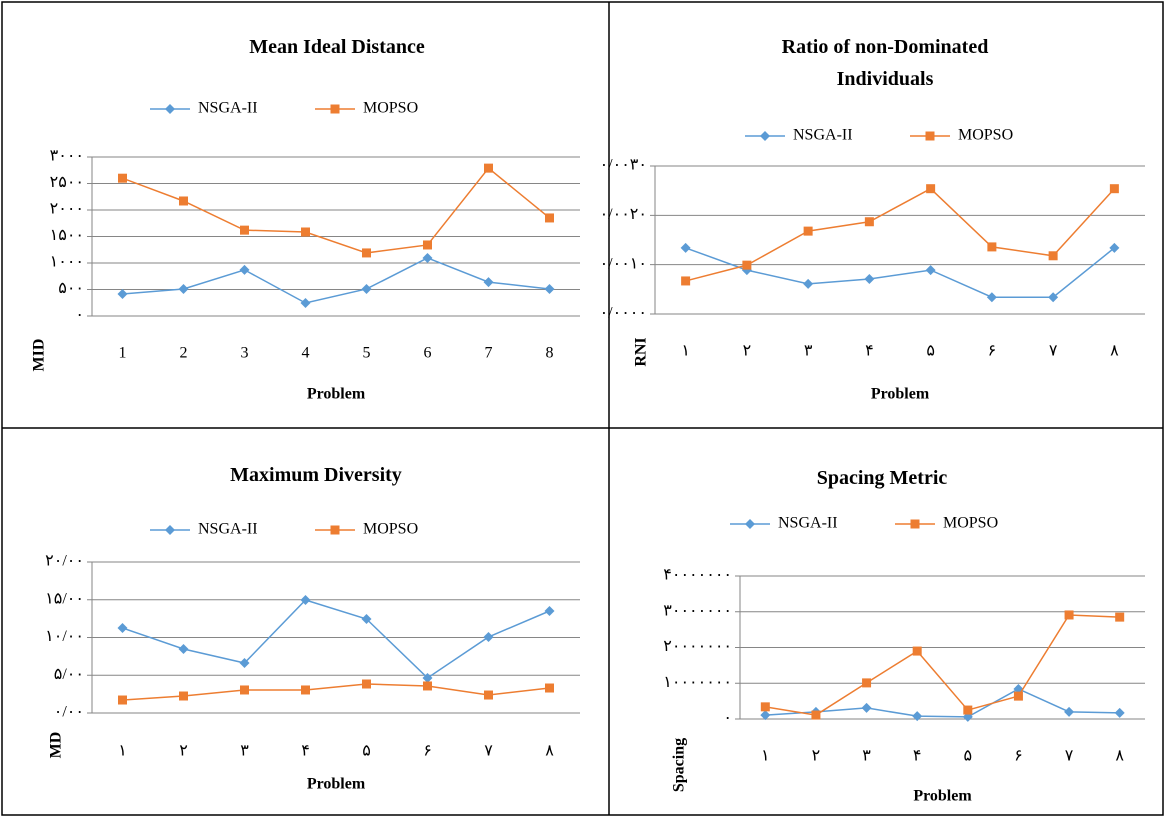 The height and width of the screenshot is (818, 1166). What do you see at coordinates (71, 288) in the screenshot?
I see `y-tick-label: ۵۰۰` at bounding box center [71, 288].